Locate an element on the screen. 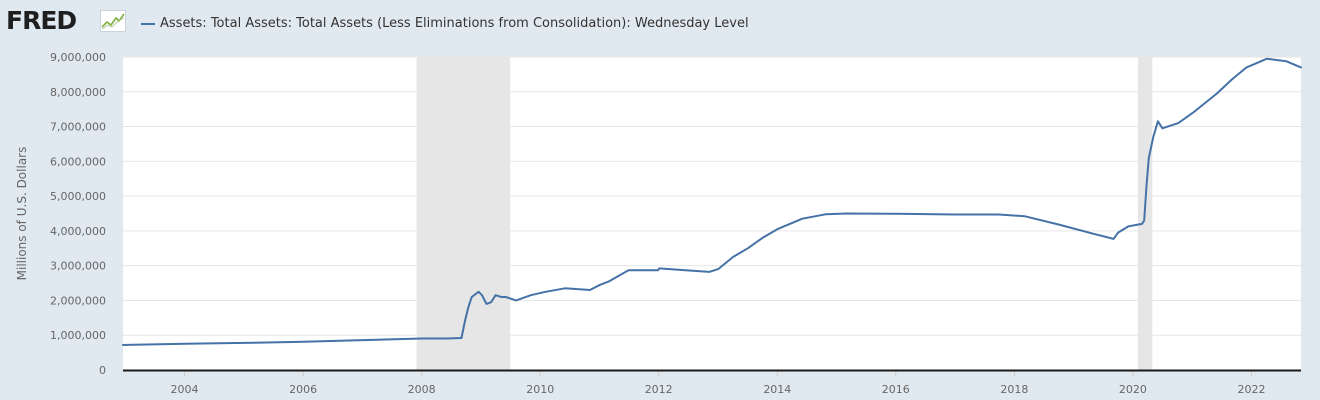  fred-logo: FRED is located at coordinates (41, 20).